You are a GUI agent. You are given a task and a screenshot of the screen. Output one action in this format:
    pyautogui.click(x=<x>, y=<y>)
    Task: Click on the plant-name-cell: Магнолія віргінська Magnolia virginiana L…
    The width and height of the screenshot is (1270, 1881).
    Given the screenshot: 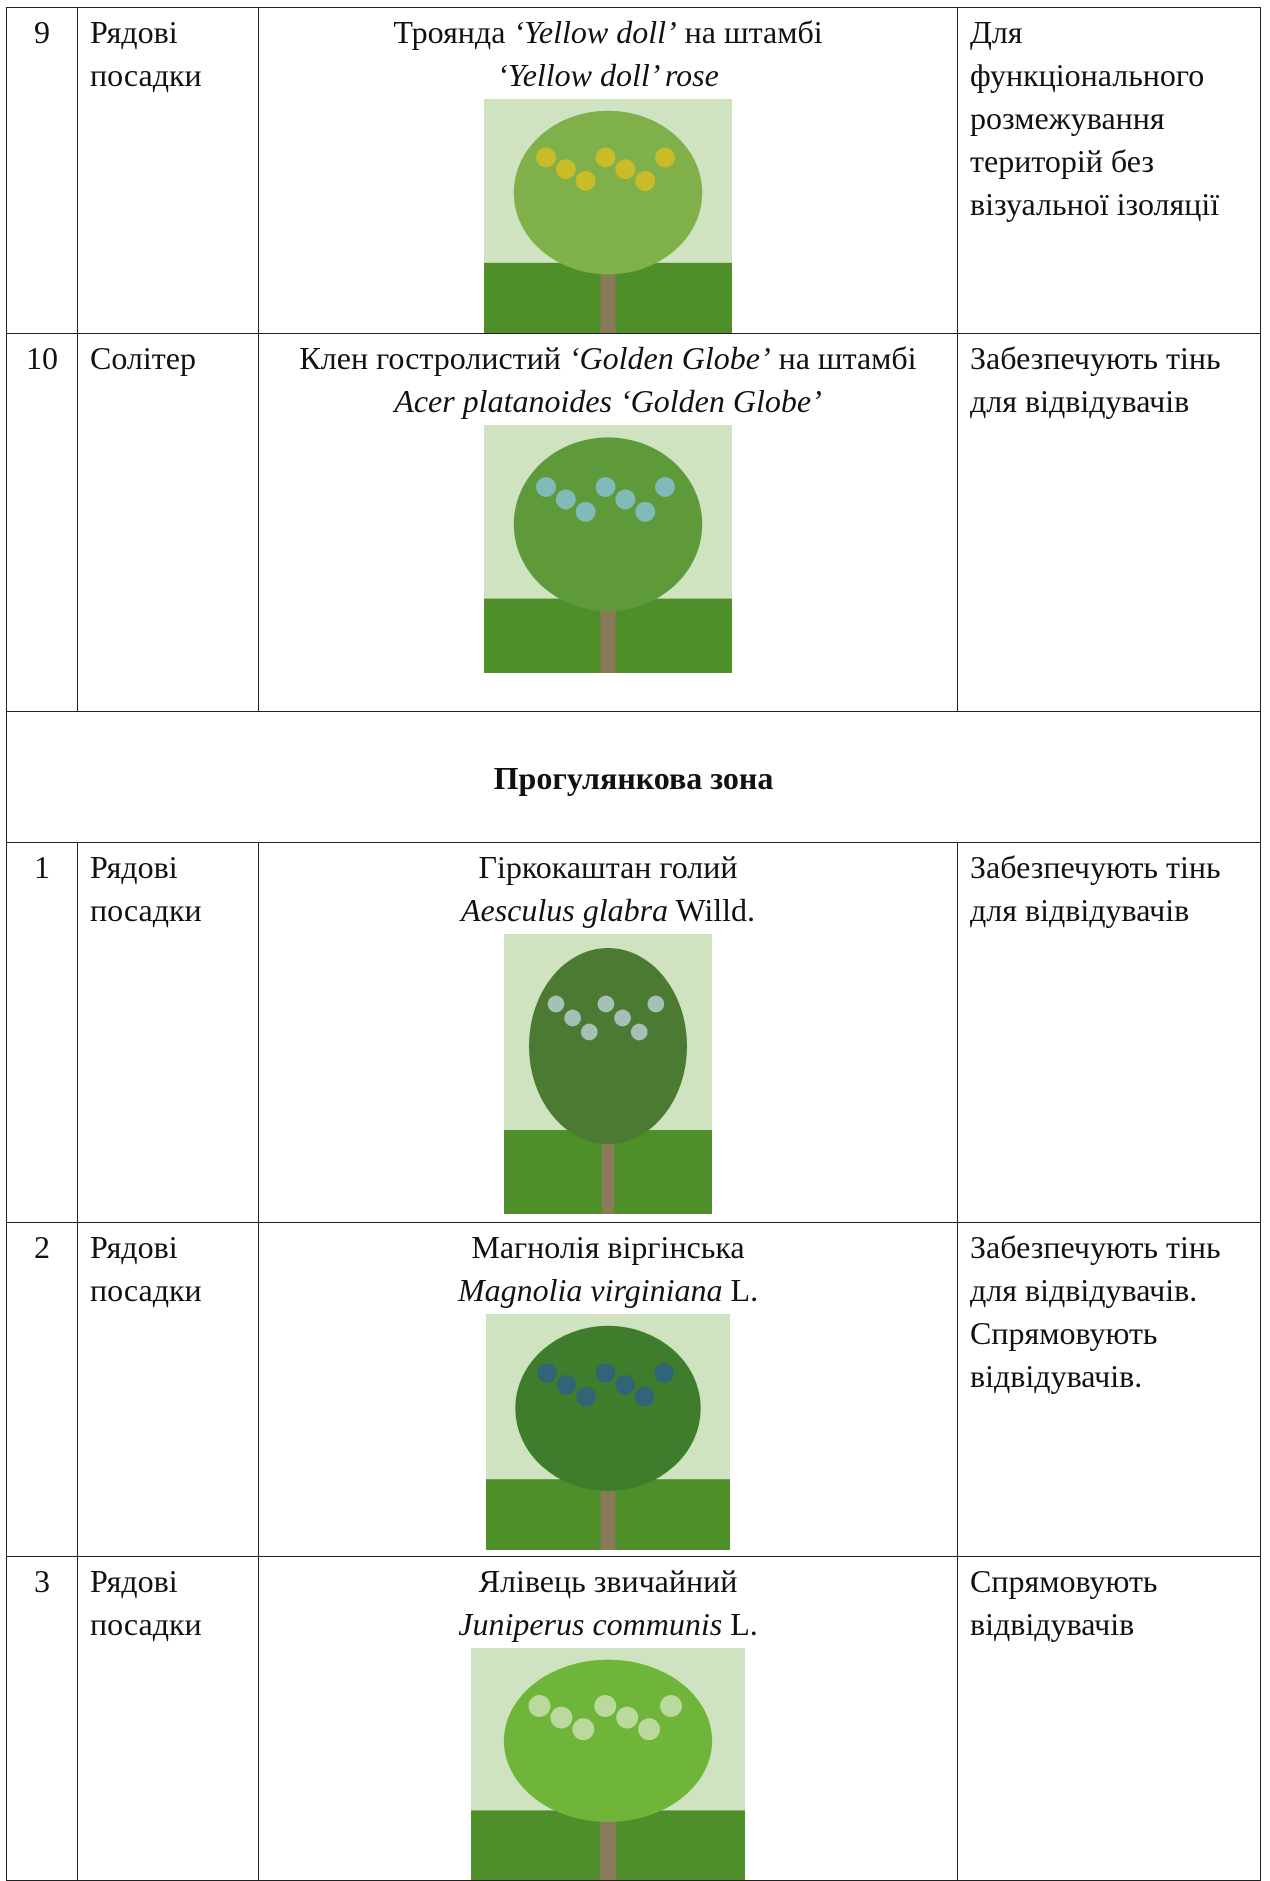 What is the action you would take?
    pyautogui.click(x=608, y=1389)
    